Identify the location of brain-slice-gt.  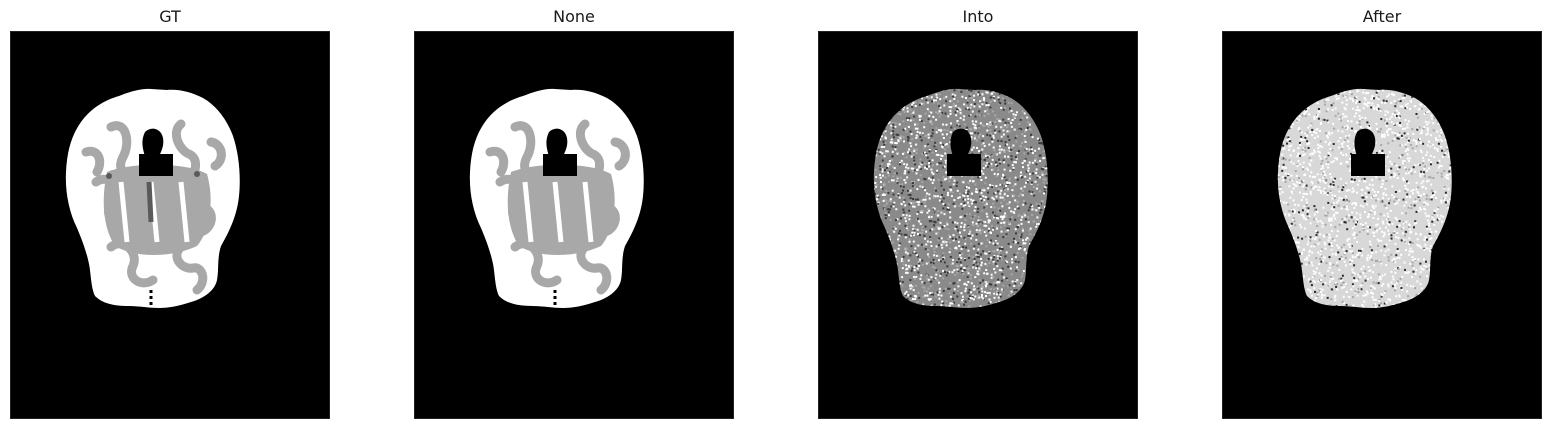
(152, 198).